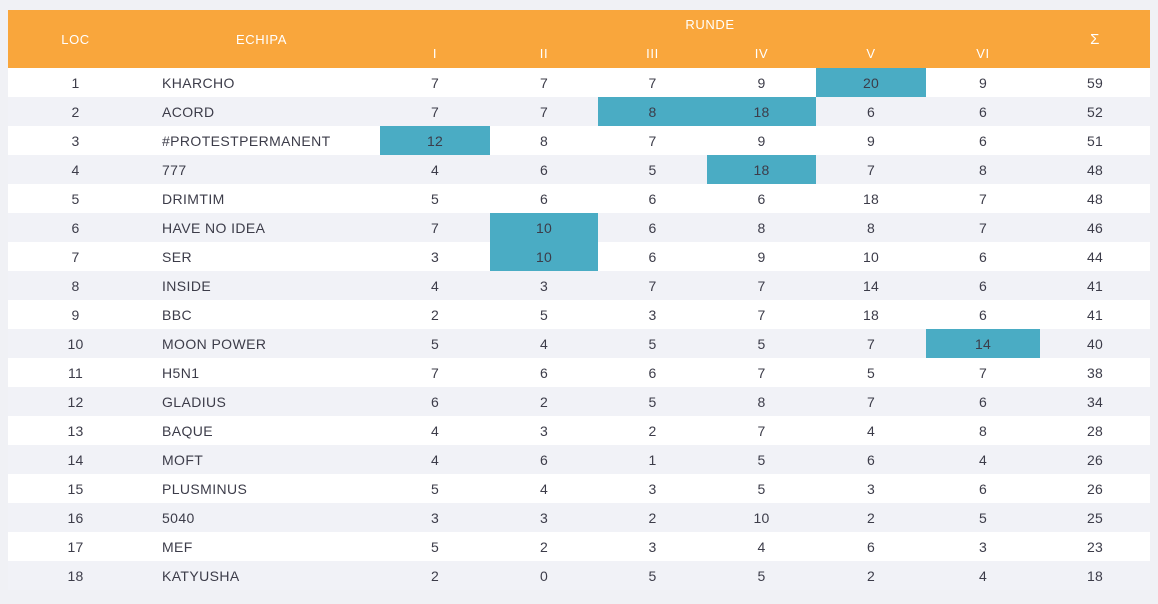  What do you see at coordinates (579, 546) in the screenshot?
I see `table-row: 17 MEF 5 2 3 4 6 3 23` at bounding box center [579, 546].